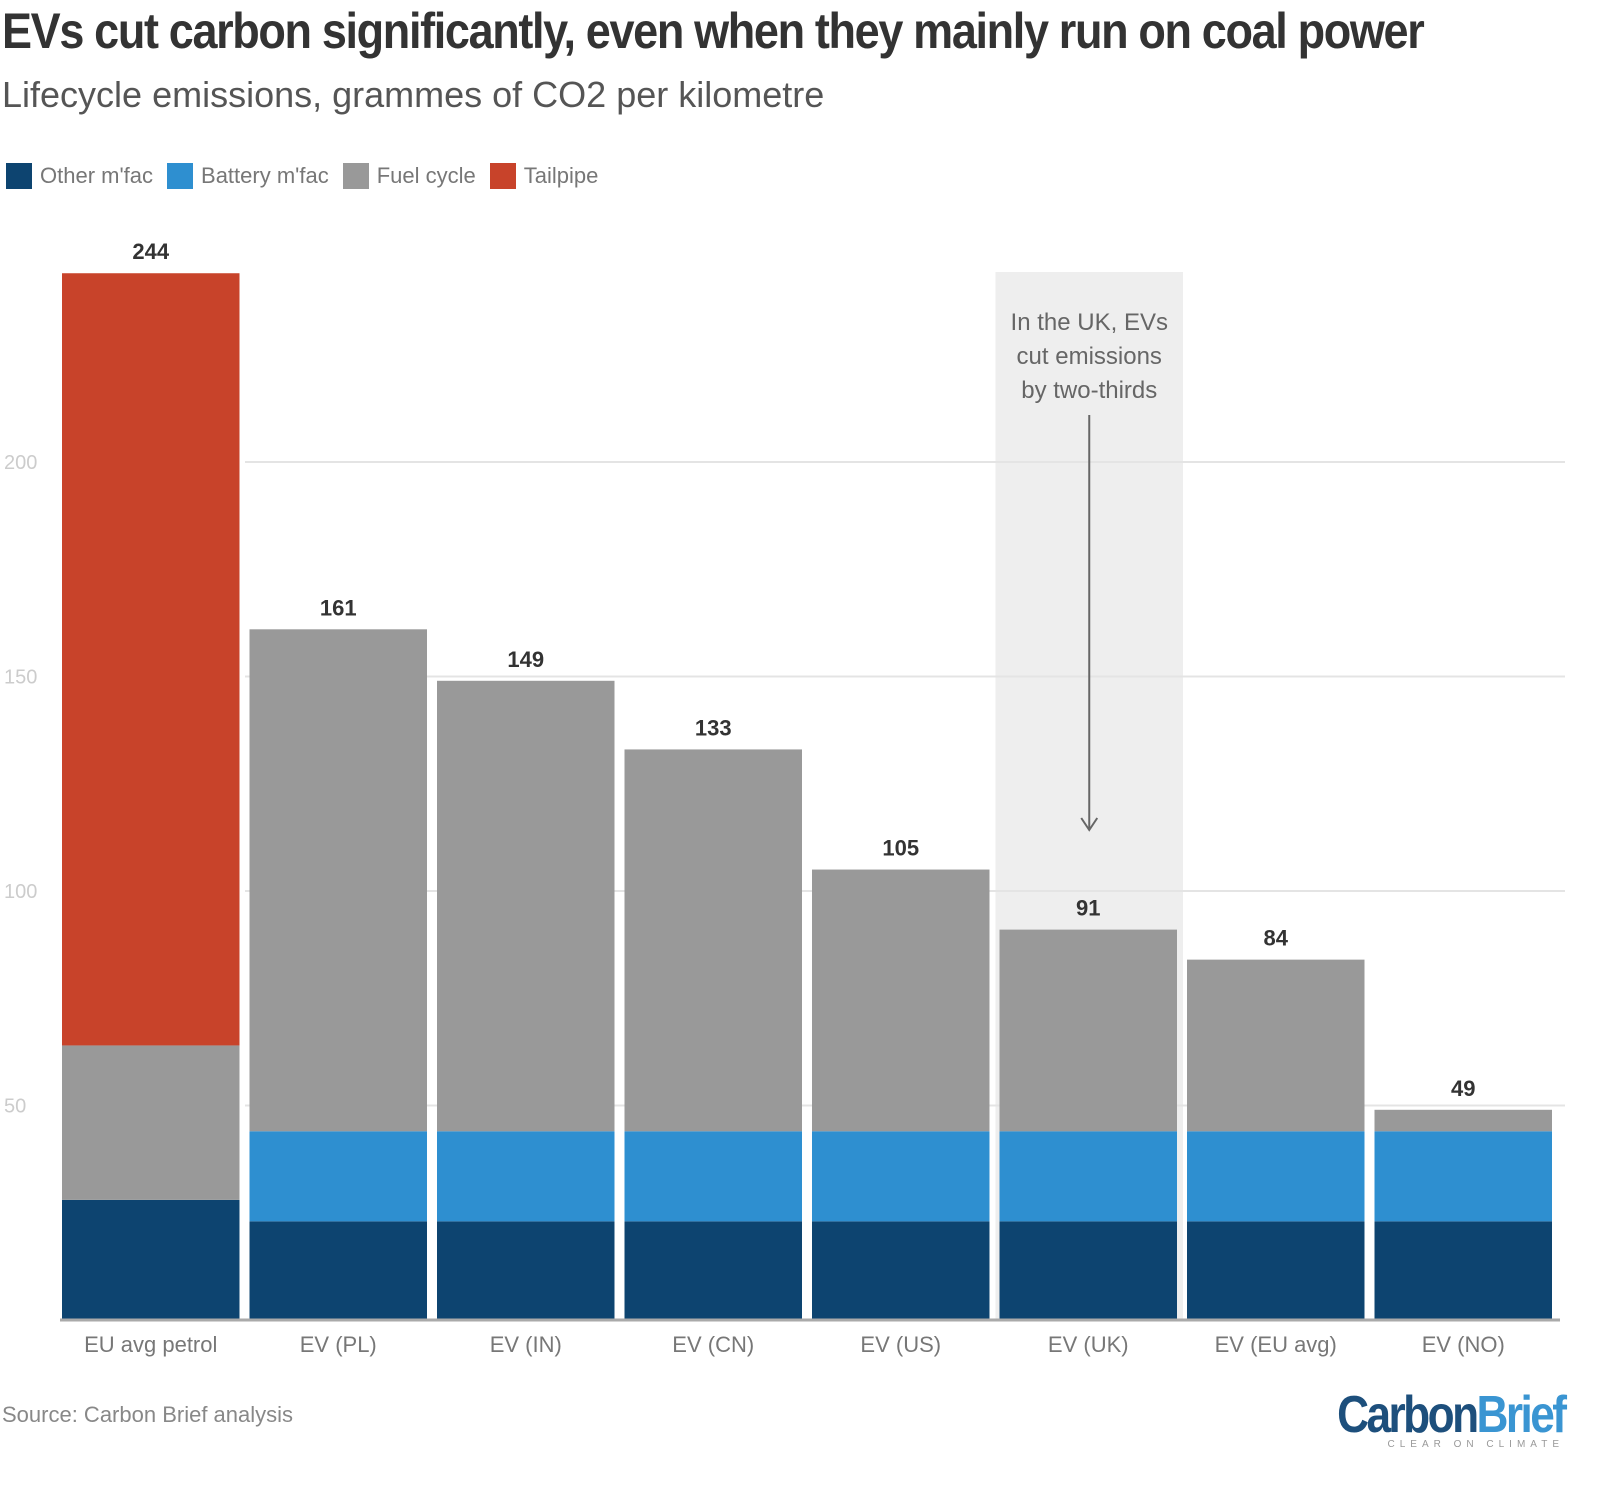 This screenshot has height=1488, width=1600. Describe the element at coordinates (15, 1107) in the screenshot. I see `y-tick-label: 50` at that location.